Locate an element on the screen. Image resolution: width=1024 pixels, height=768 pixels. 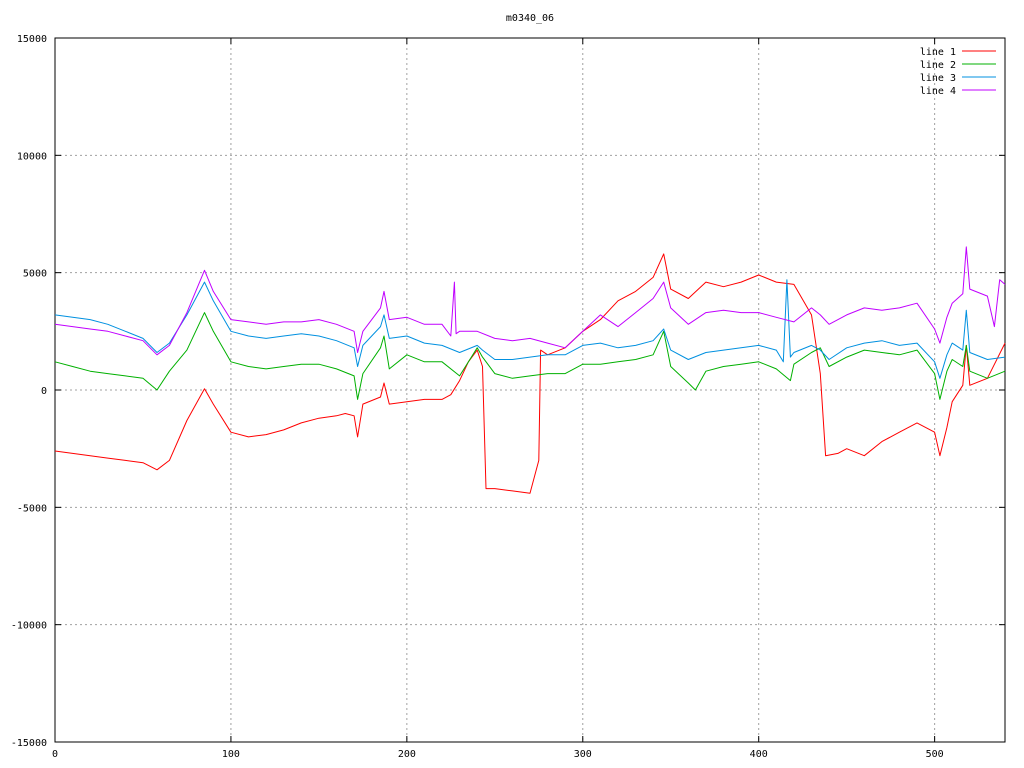
y-tick-label: -5000 is located at coordinates (32, 508).